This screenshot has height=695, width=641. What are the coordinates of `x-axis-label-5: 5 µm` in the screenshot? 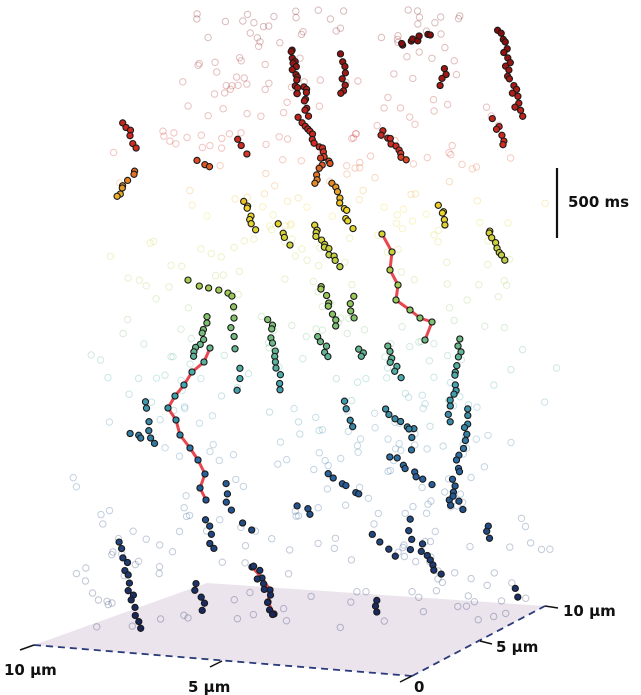 It's located at (209, 686).